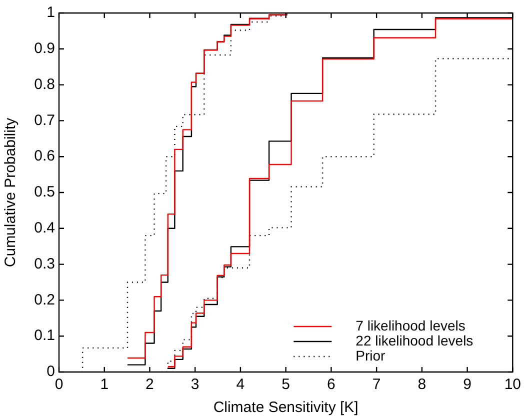  What do you see at coordinates (286, 385) in the screenshot?
I see `x-tick-label: 5` at bounding box center [286, 385].